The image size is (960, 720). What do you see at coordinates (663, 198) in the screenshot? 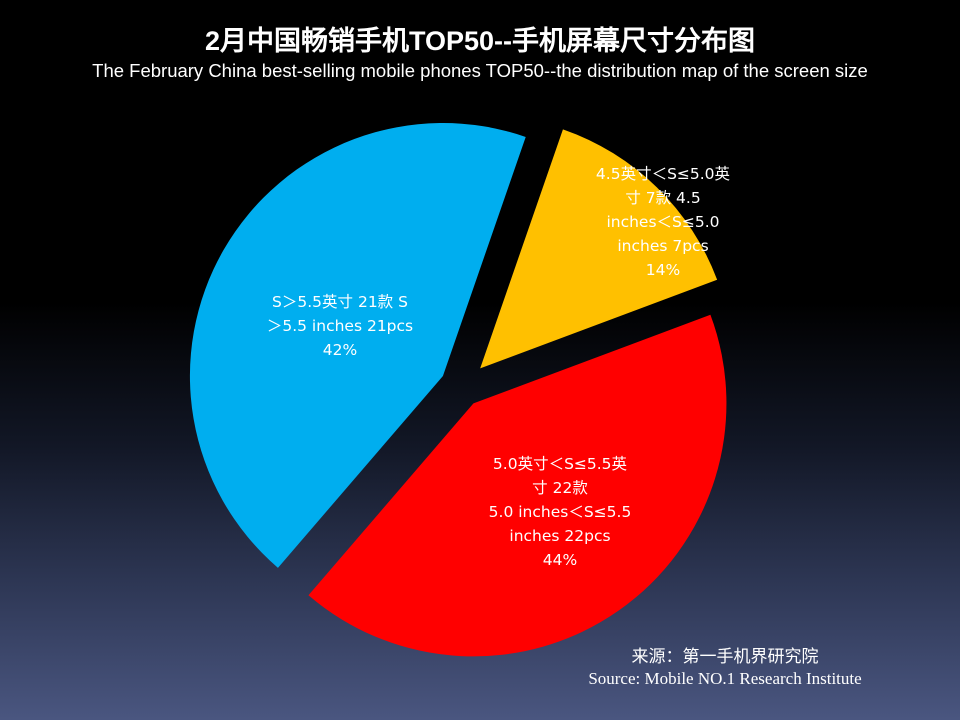
I see `slice-label-line: 寸 7款 4.5` at bounding box center [663, 198].